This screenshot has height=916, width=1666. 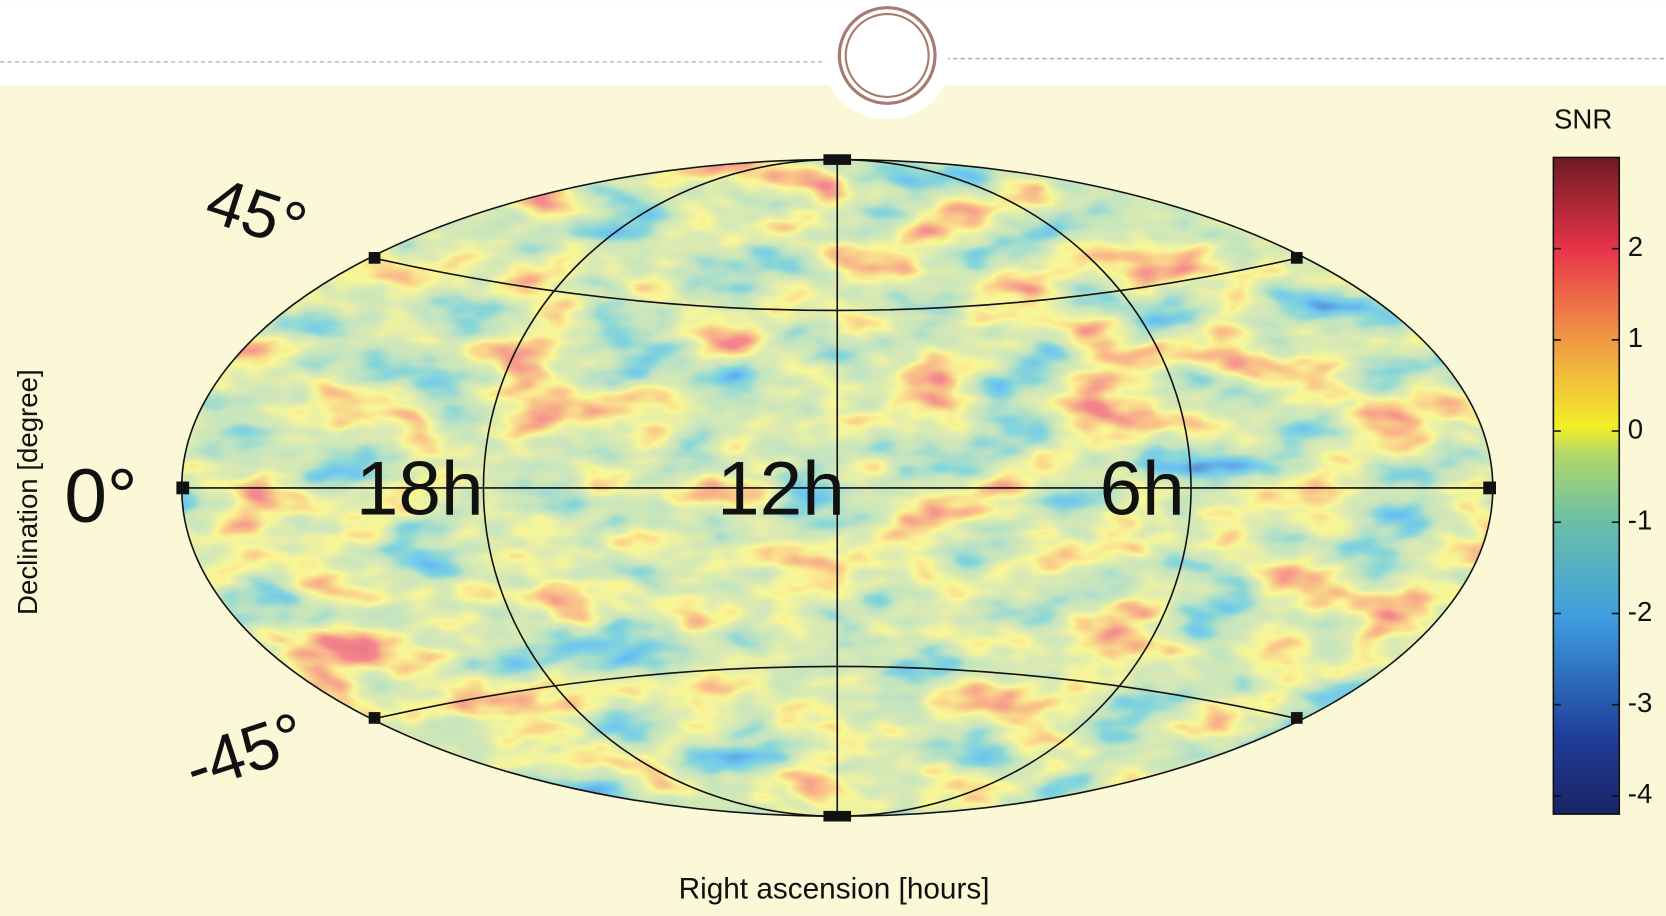 I want to click on colorbar-tick-label: 0, so click(x=1635, y=428).